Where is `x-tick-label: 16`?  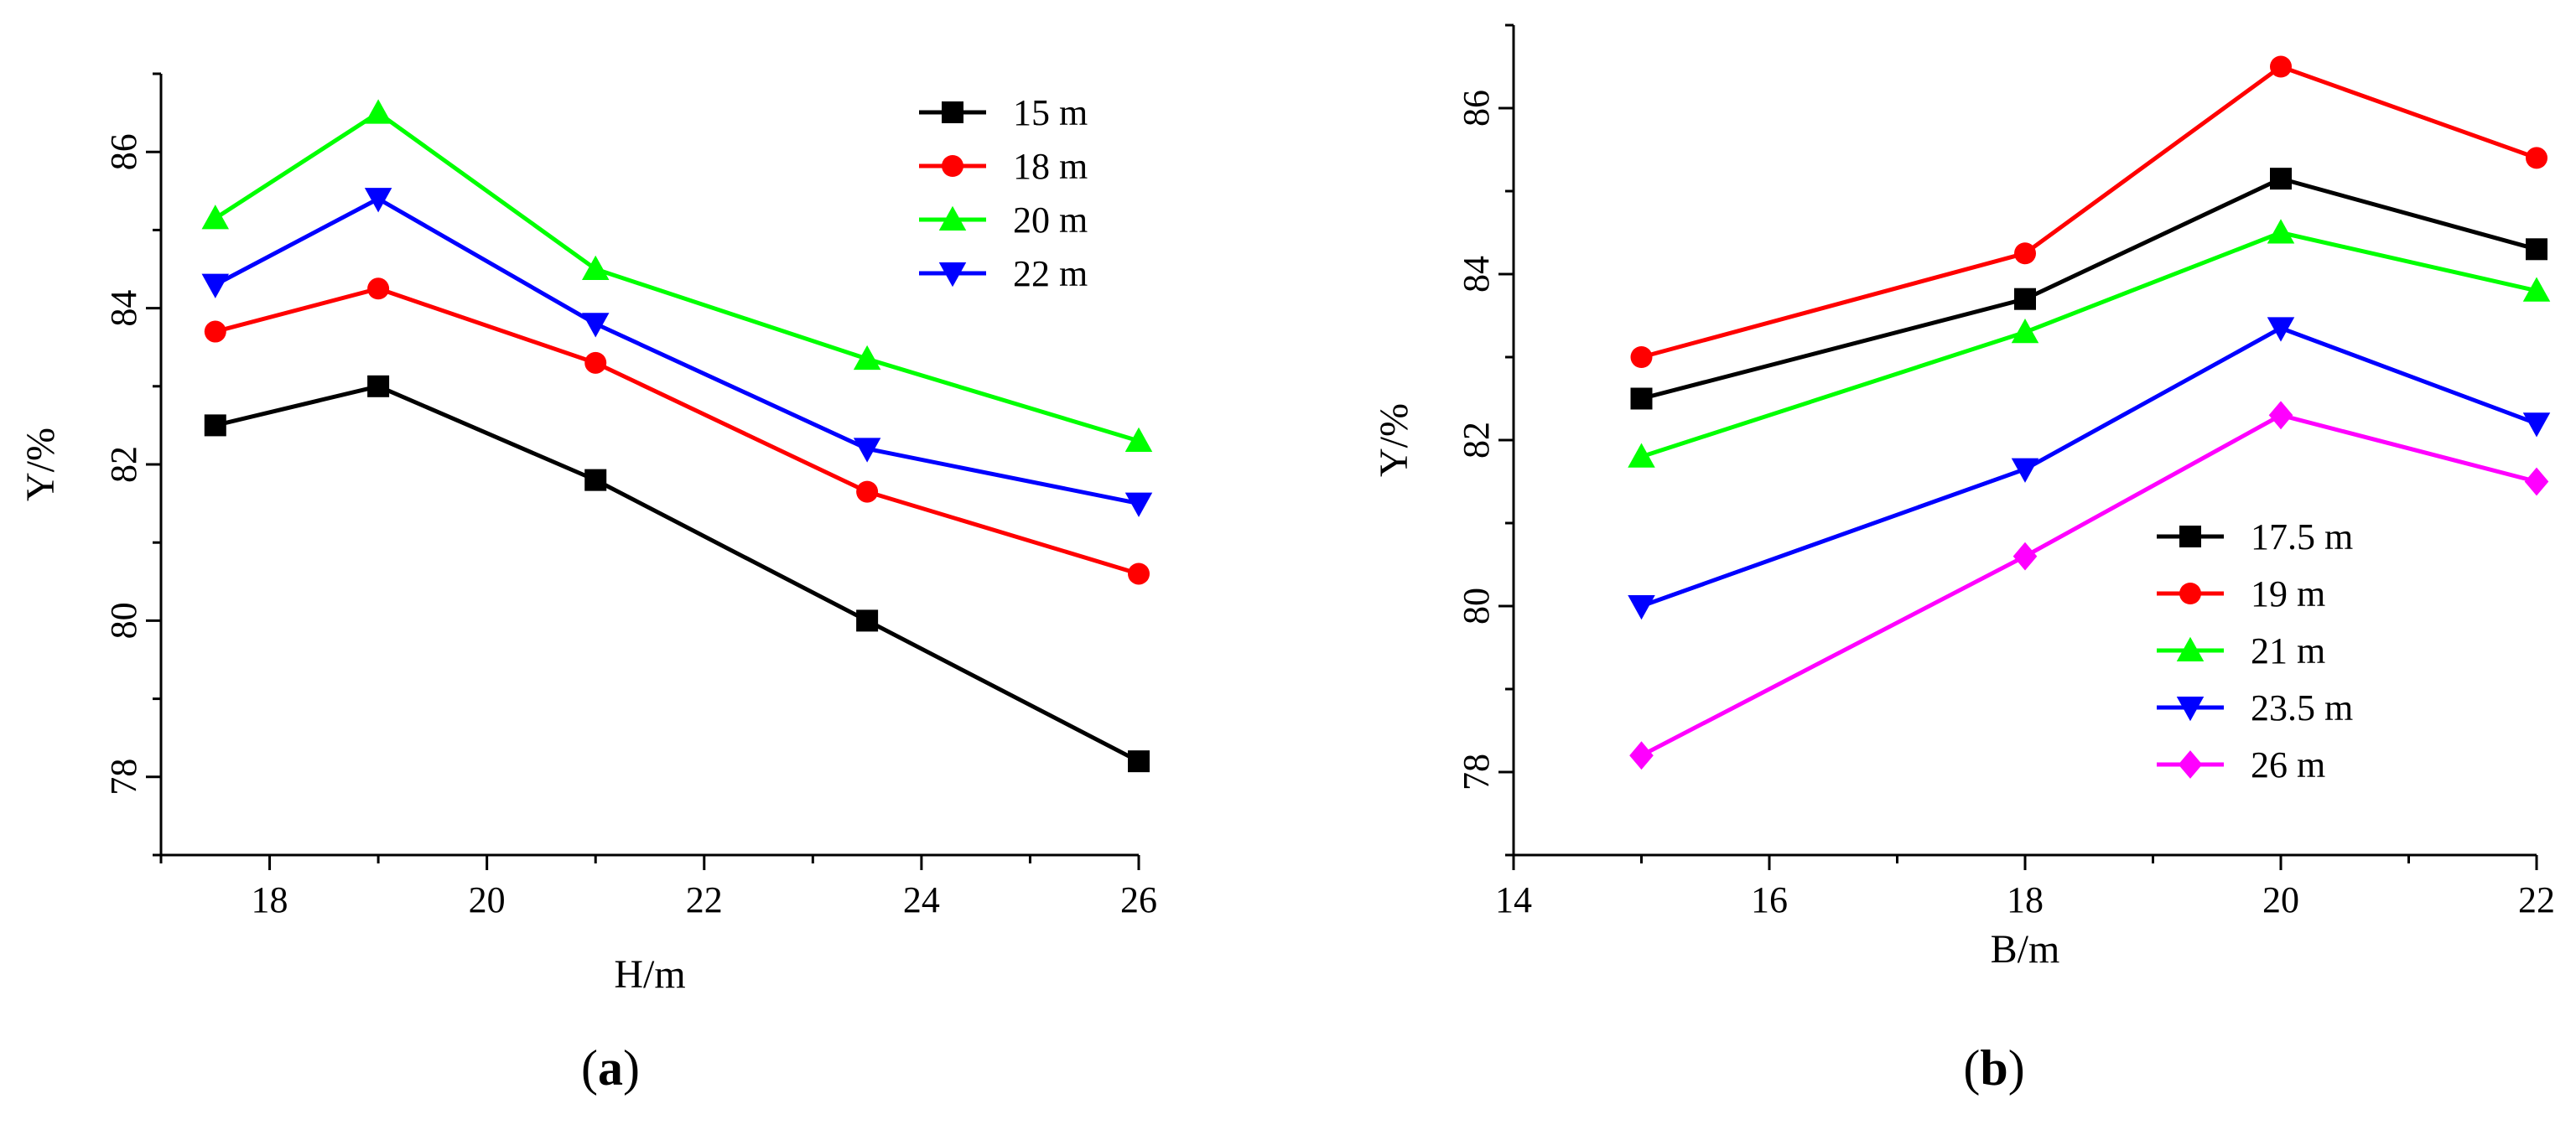 x-tick-label: 16 is located at coordinates (1769, 899).